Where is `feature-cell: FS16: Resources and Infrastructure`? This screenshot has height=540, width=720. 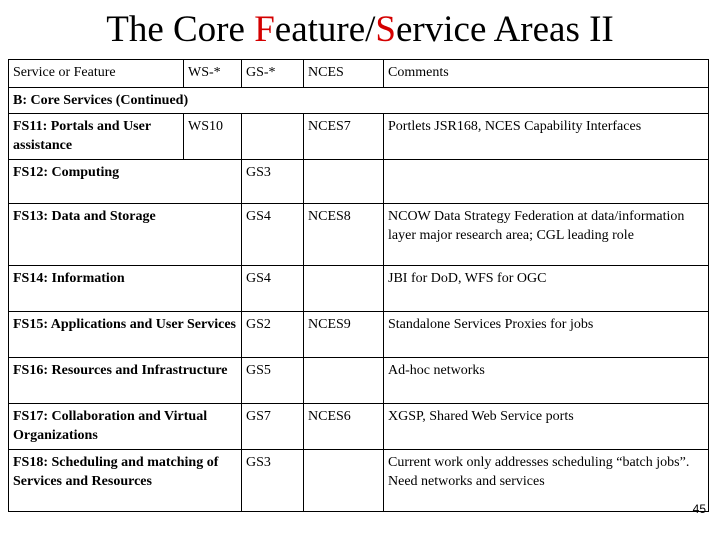
feature-cell: FS16: Resources and Infrastructure is located at coordinates (125, 380).